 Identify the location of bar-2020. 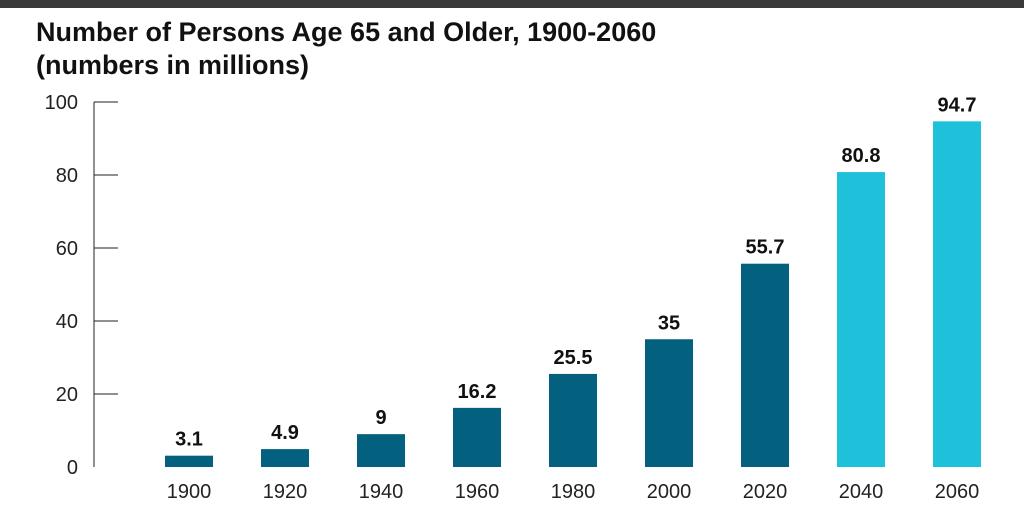
(765, 365).